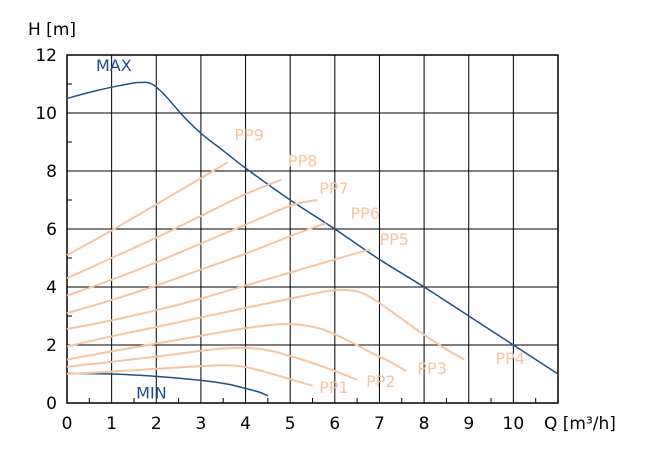 The width and height of the screenshot is (659, 473). Describe the element at coordinates (51, 404) in the screenshot. I see `y-tick-label: 0` at that location.